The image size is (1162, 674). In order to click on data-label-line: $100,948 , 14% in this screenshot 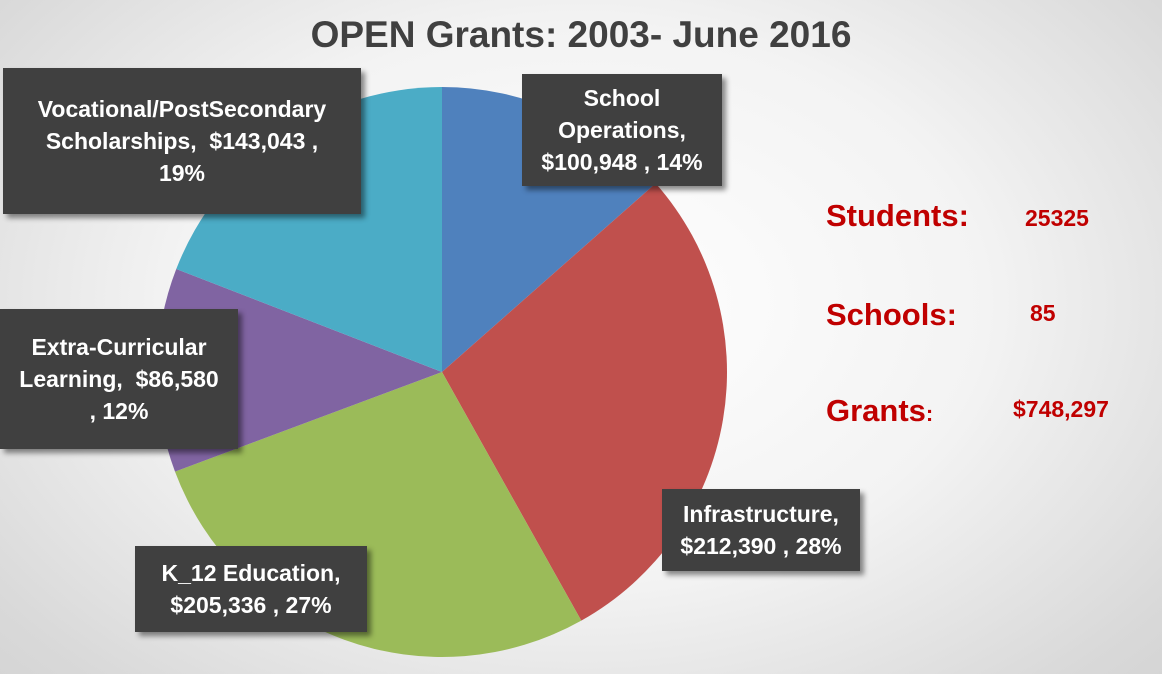, I will do `click(622, 162)`.